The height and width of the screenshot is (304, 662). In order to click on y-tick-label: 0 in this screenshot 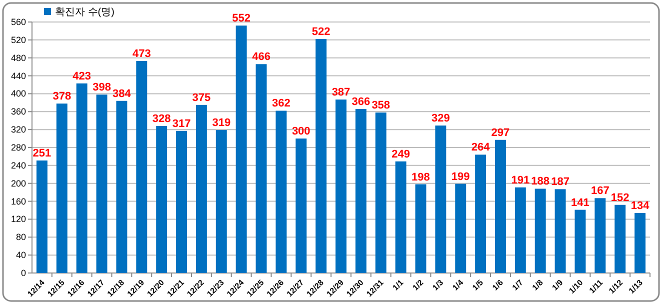, I will do `click(23, 273)`.